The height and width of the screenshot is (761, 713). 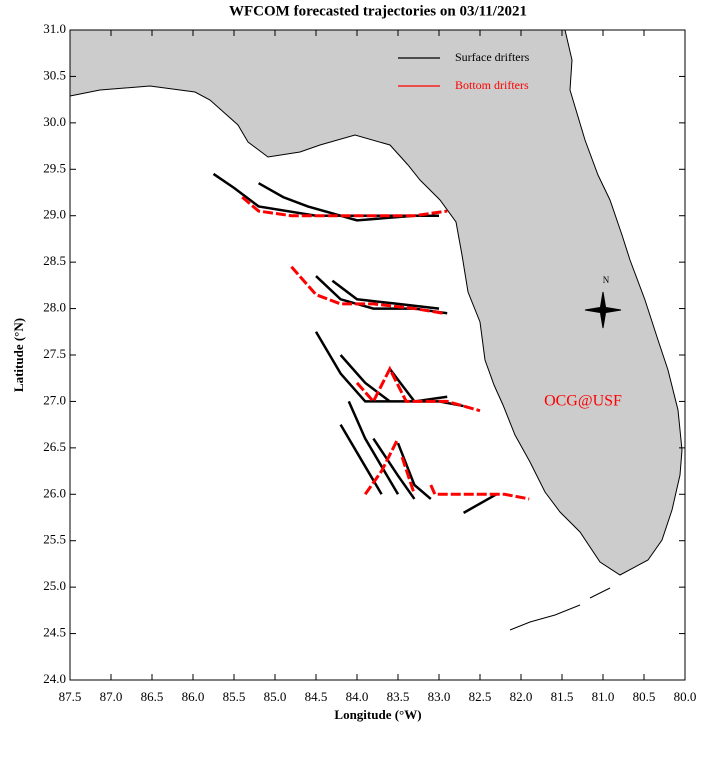 What do you see at coordinates (54, 167) in the screenshot?
I see `y-tick-label: 29.5` at bounding box center [54, 167].